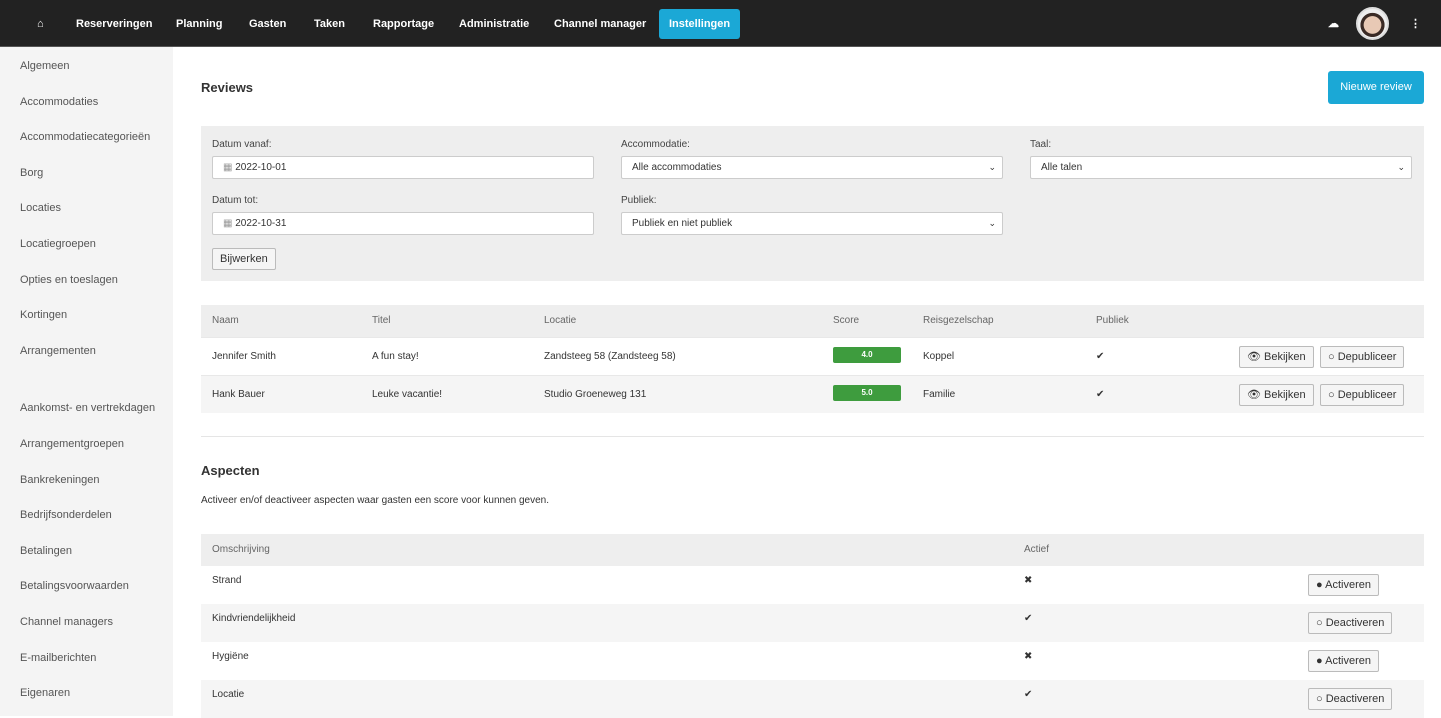  What do you see at coordinates (32, 172) in the screenshot?
I see `sidebar-item: Borg` at bounding box center [32, 172].